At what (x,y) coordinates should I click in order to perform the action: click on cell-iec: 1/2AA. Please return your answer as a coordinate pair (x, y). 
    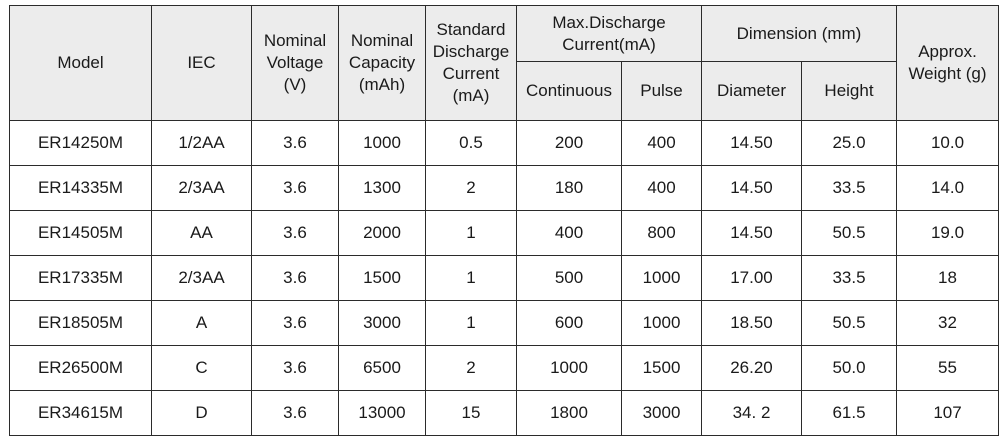
    Looking at the image, I should click on (201, 143).